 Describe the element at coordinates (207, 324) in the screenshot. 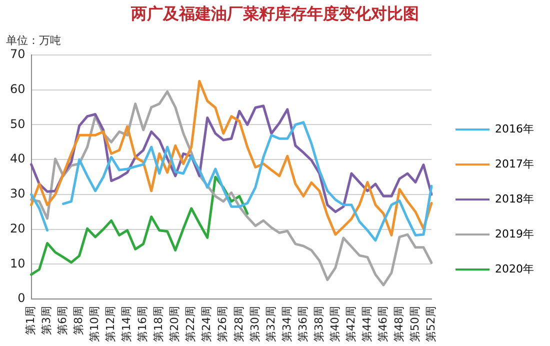

I see `x-tick-label: 第24周` at that location.